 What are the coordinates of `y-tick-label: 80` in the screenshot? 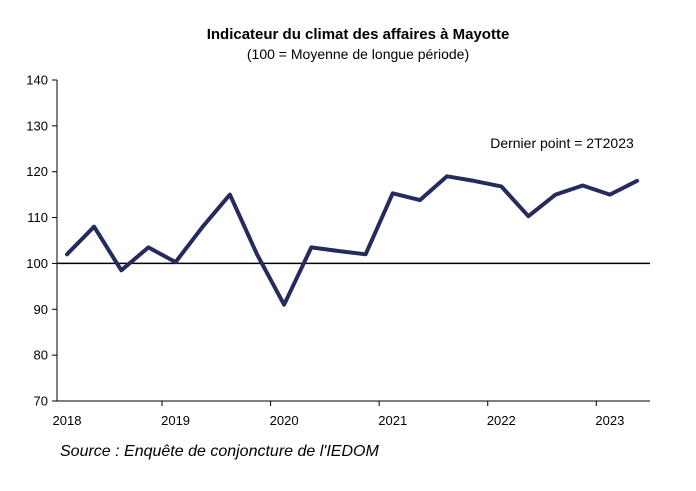 It's located at (41, 355).